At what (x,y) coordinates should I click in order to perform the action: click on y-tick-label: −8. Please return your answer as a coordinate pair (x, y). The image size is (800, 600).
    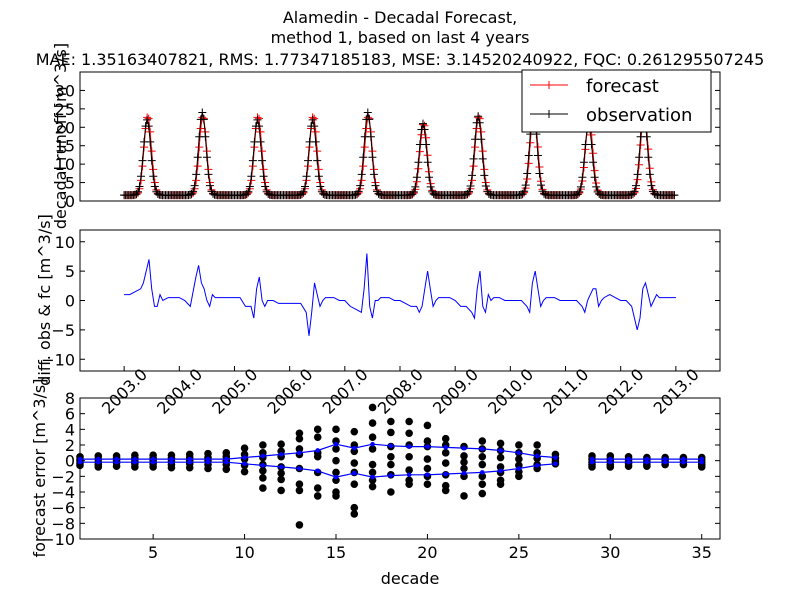
    Looking at the image, I should click on (63, 523).